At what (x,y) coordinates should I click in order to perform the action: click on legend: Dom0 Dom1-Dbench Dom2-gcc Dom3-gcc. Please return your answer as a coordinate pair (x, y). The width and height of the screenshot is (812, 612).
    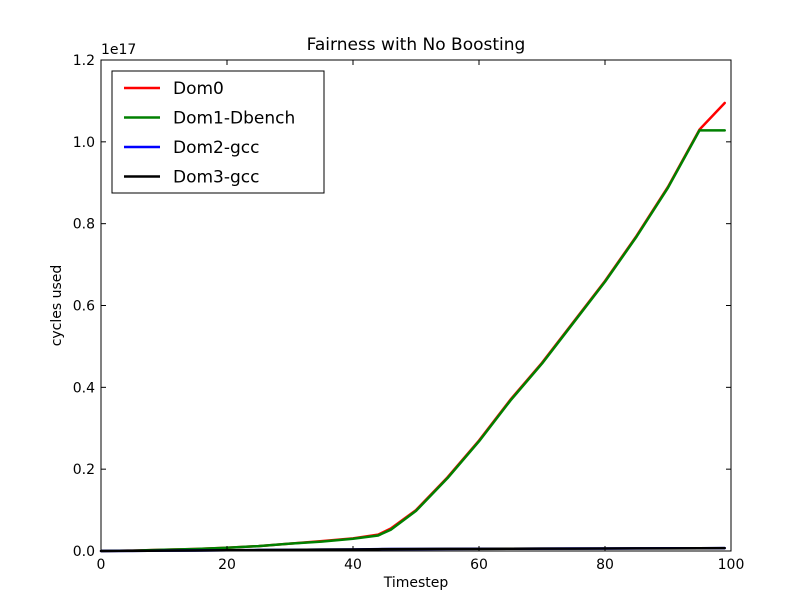
    Looking at the image, I should click on (218, 132).